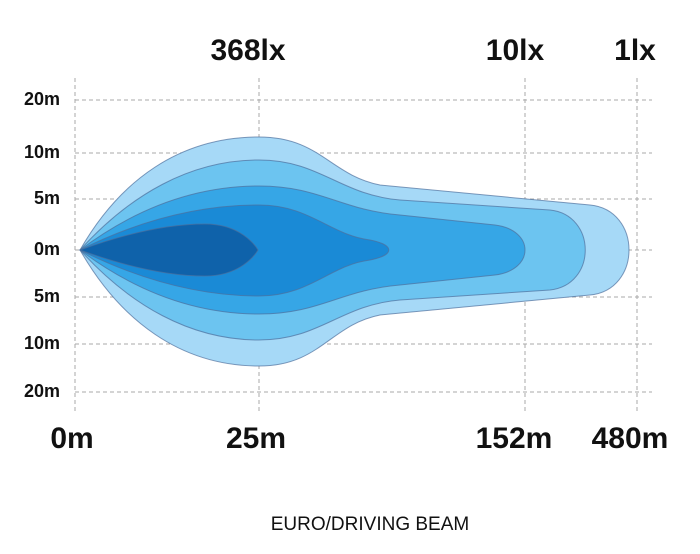  I want to click on distance-label: 25m, so click(256, 438).